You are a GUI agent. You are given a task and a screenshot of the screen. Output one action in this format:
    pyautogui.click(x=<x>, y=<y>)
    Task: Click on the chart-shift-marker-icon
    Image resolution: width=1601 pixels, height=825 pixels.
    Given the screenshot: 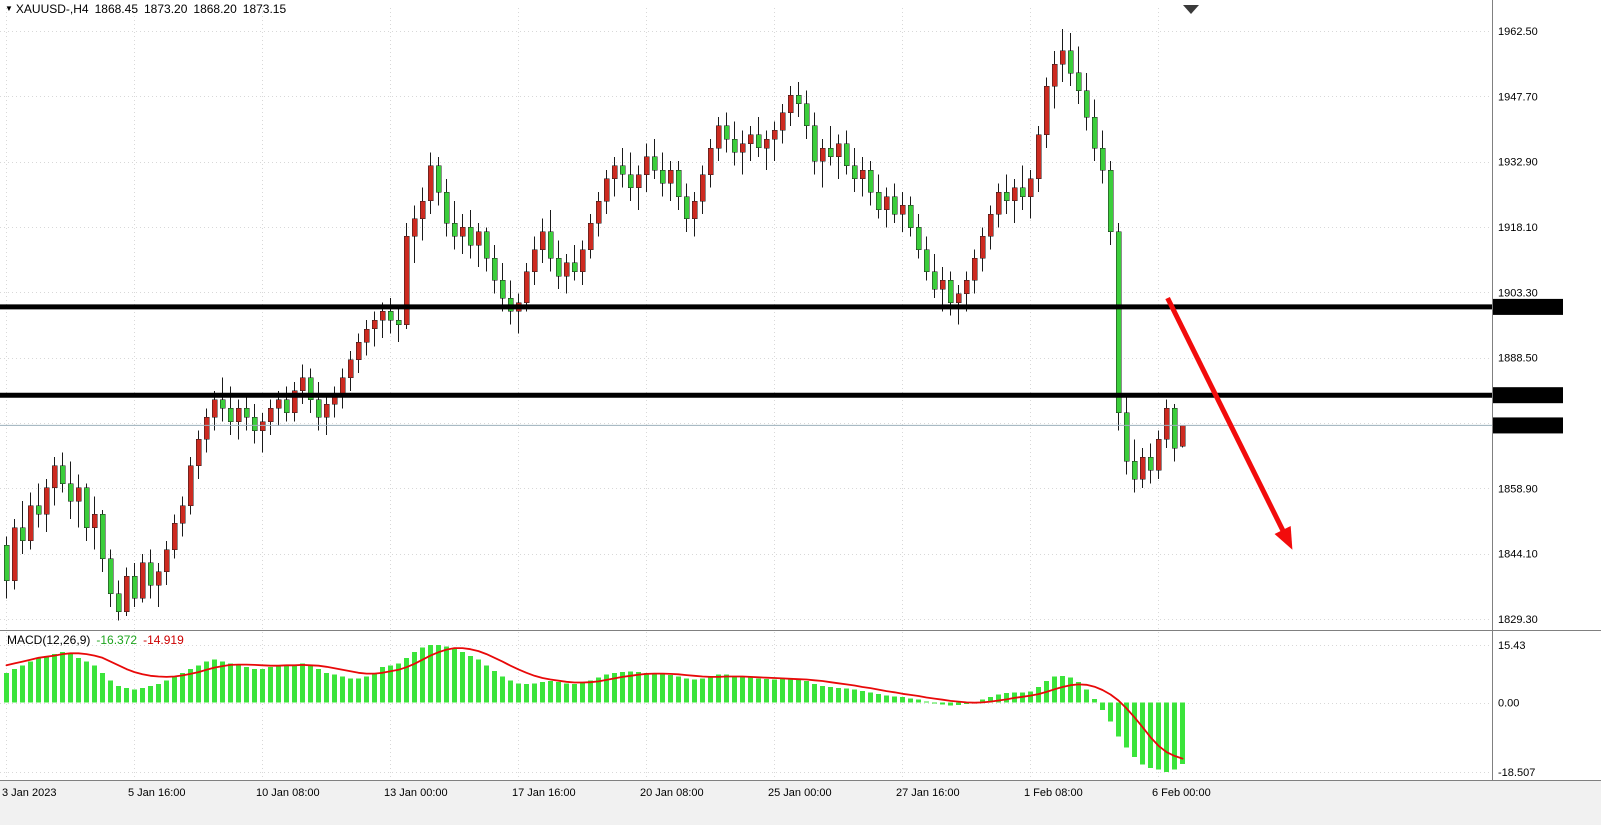 What is the action you would take?
    pyautogui.click(x=1191, y=9)
    